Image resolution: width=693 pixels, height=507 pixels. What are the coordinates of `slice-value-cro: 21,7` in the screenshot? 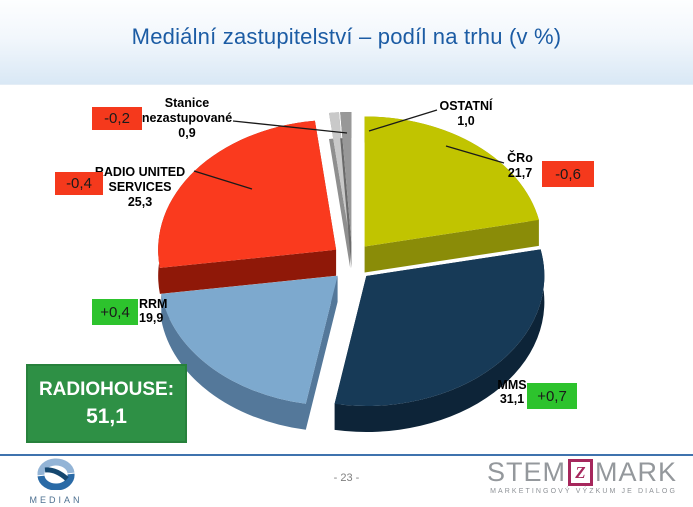 It's located at (520, 173).